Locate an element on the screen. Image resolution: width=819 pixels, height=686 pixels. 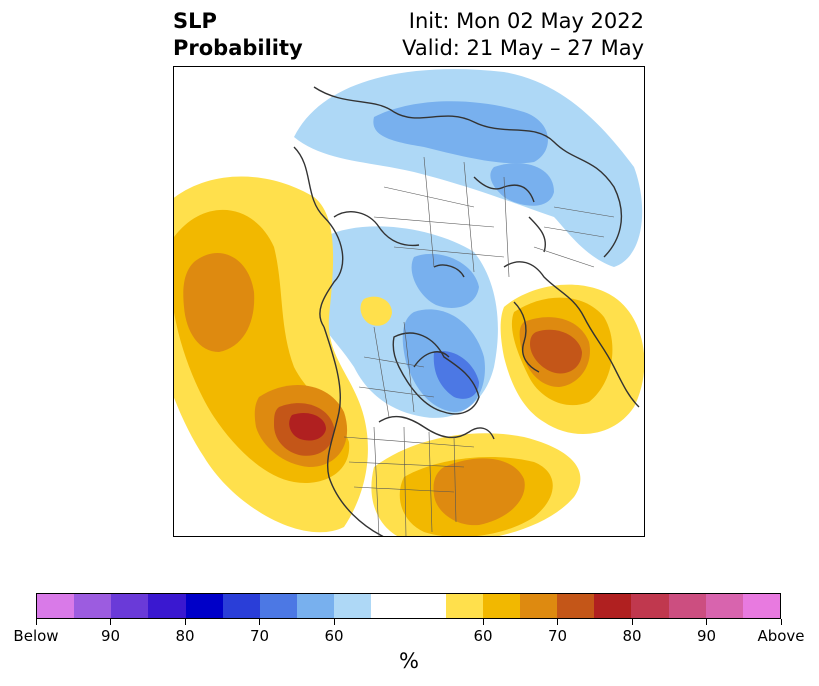
title-type: Probability is located at coordinates (238, 48).